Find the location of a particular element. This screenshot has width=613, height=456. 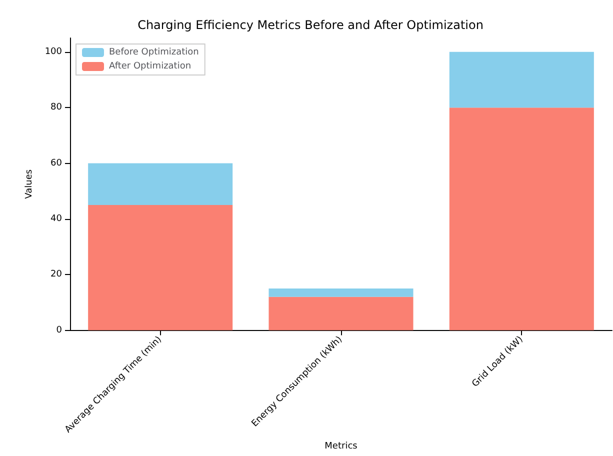

y-tick-label: 80 is located at coordinates (56, 107).